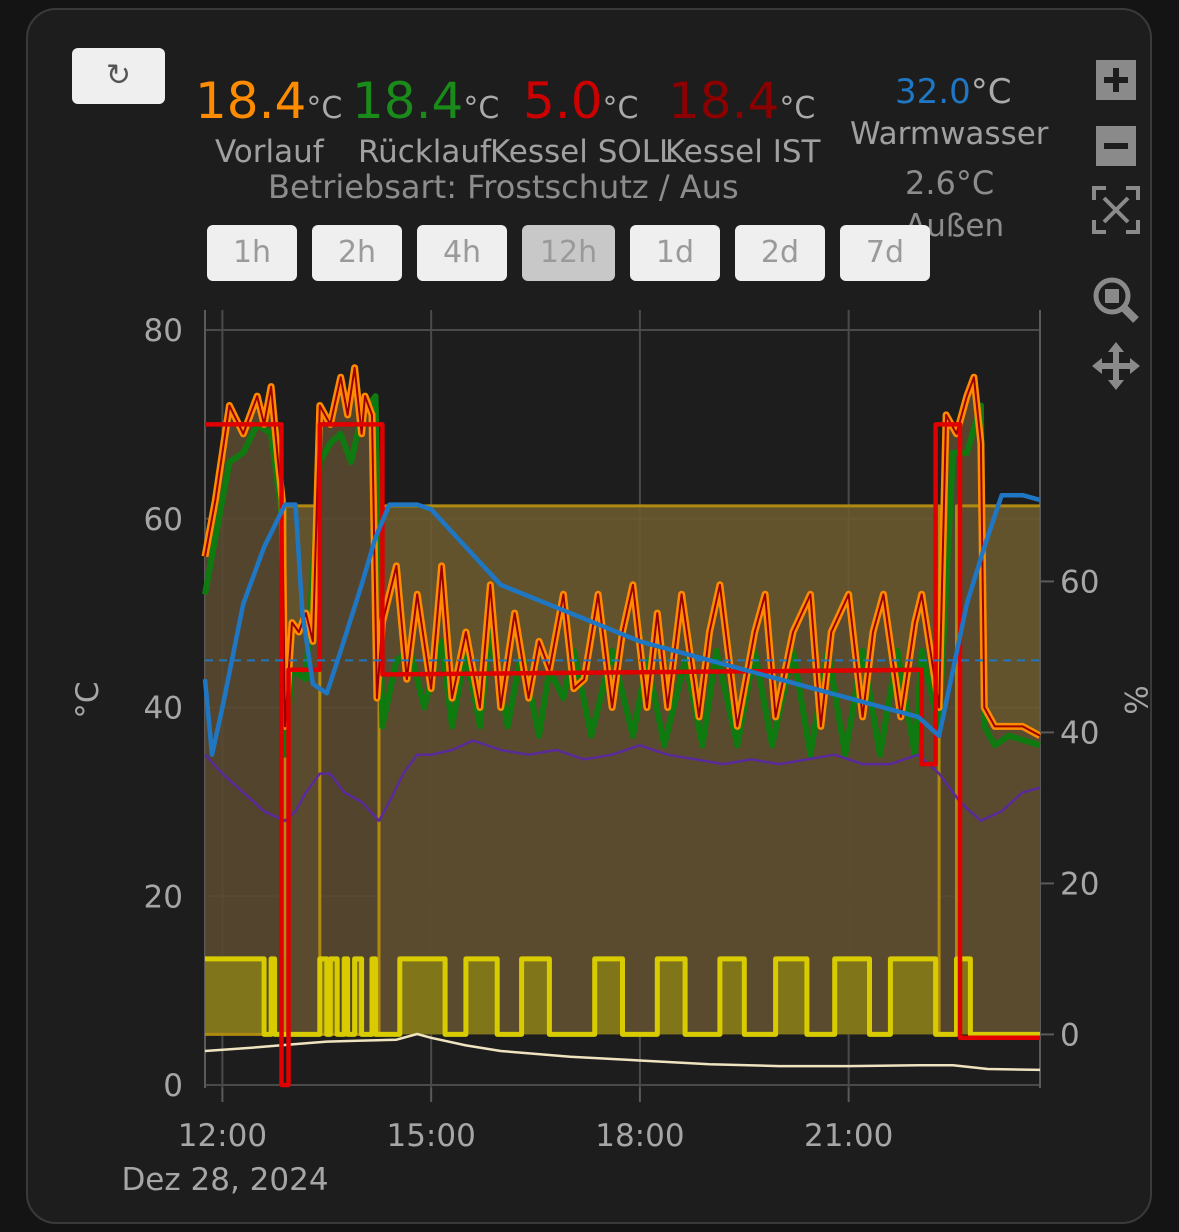 The height and width of the screenshot is (1232, 1179). I want to click on y-axis-title: °C, so click(88, 699).